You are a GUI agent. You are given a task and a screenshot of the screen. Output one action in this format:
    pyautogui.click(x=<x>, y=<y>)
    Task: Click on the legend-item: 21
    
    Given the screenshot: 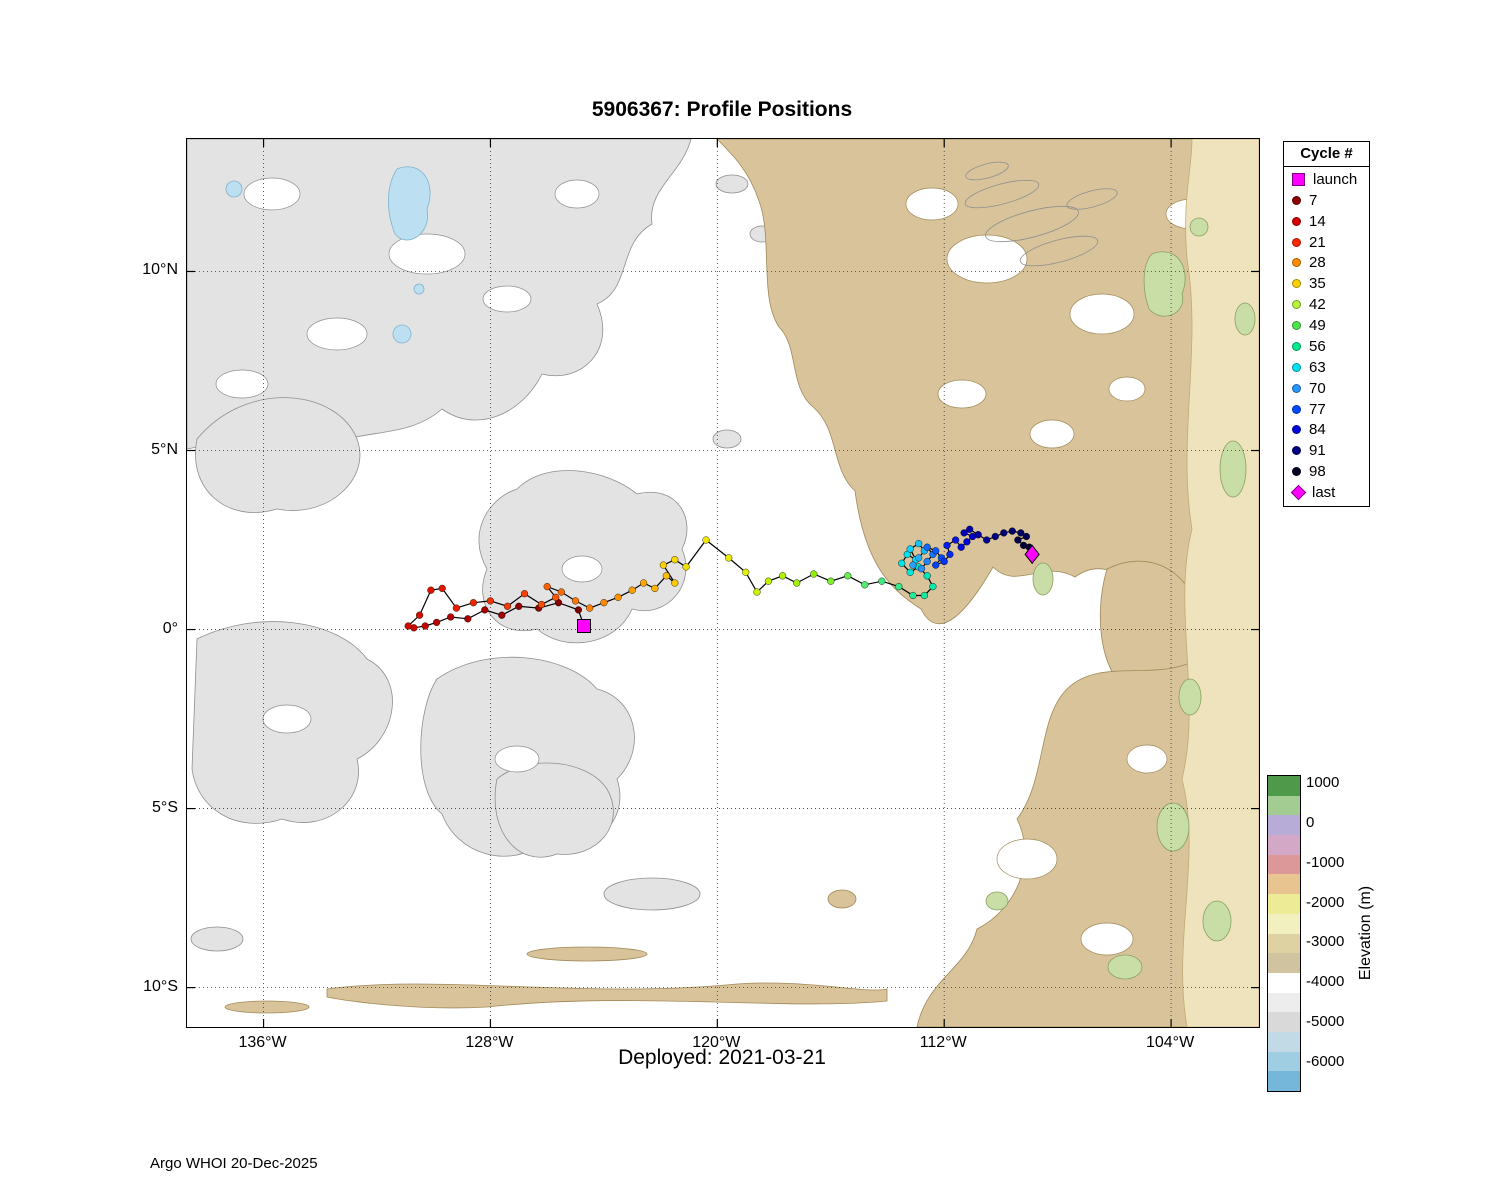 What is the action you would take?
    pyautogui.click(x=1326, y=242)
    